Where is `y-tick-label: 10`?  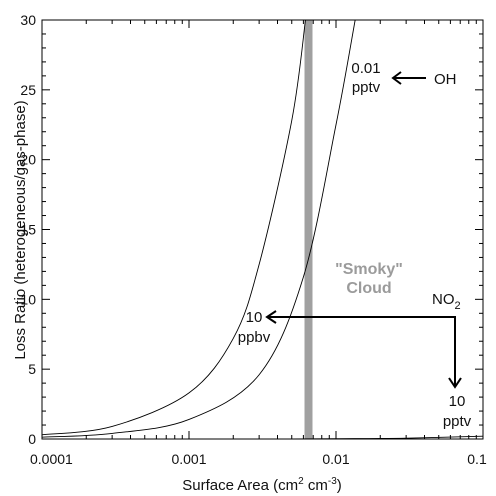 y-tick-label: 10 is located at coordinates (28, 299).